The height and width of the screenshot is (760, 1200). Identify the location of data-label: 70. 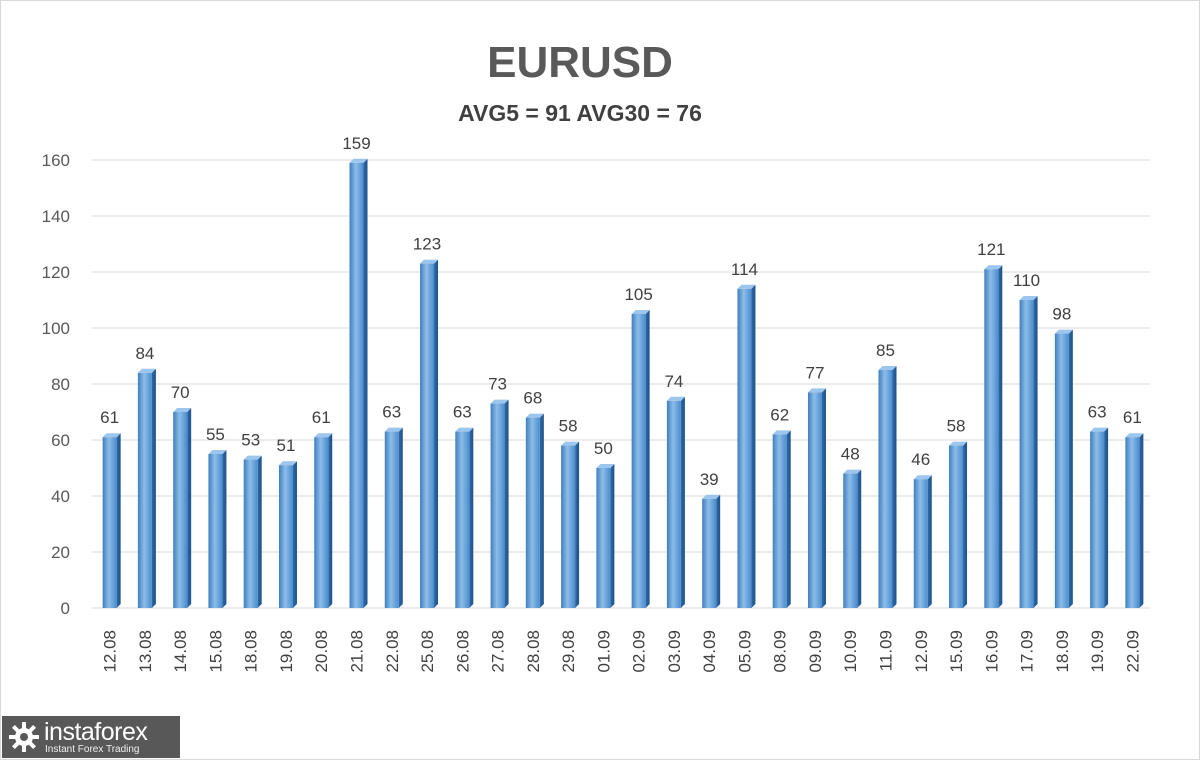
(180, 392).